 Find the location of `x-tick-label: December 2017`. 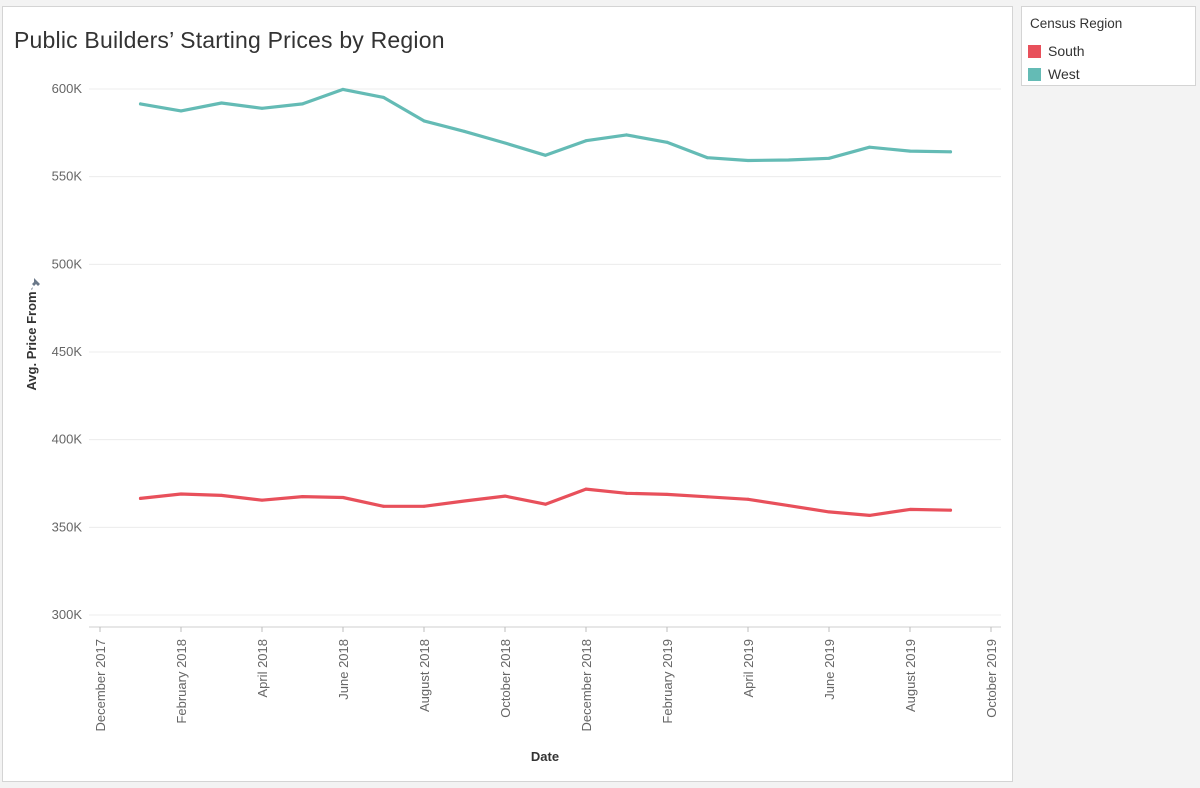

x-tick-label: December 2017 is located at coordinates (100, 685).